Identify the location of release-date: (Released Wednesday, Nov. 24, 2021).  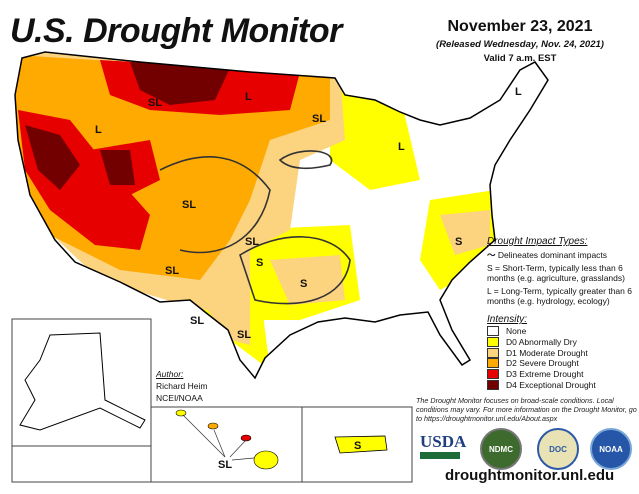
(520, 44).